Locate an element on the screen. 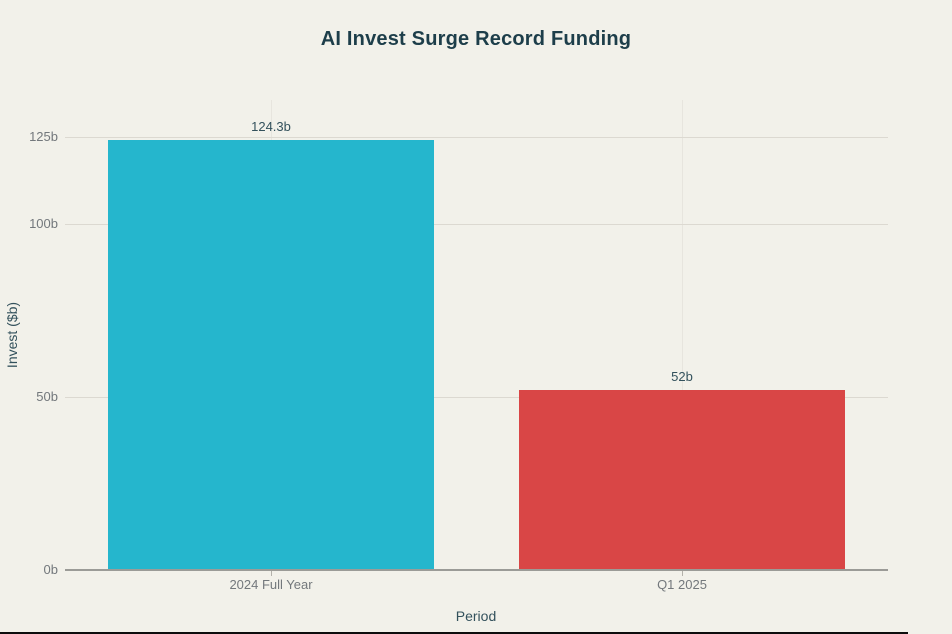 The width and height of the screenshot is (952, 634). y-tick-label: 0b is located at coordinates (50, 569).